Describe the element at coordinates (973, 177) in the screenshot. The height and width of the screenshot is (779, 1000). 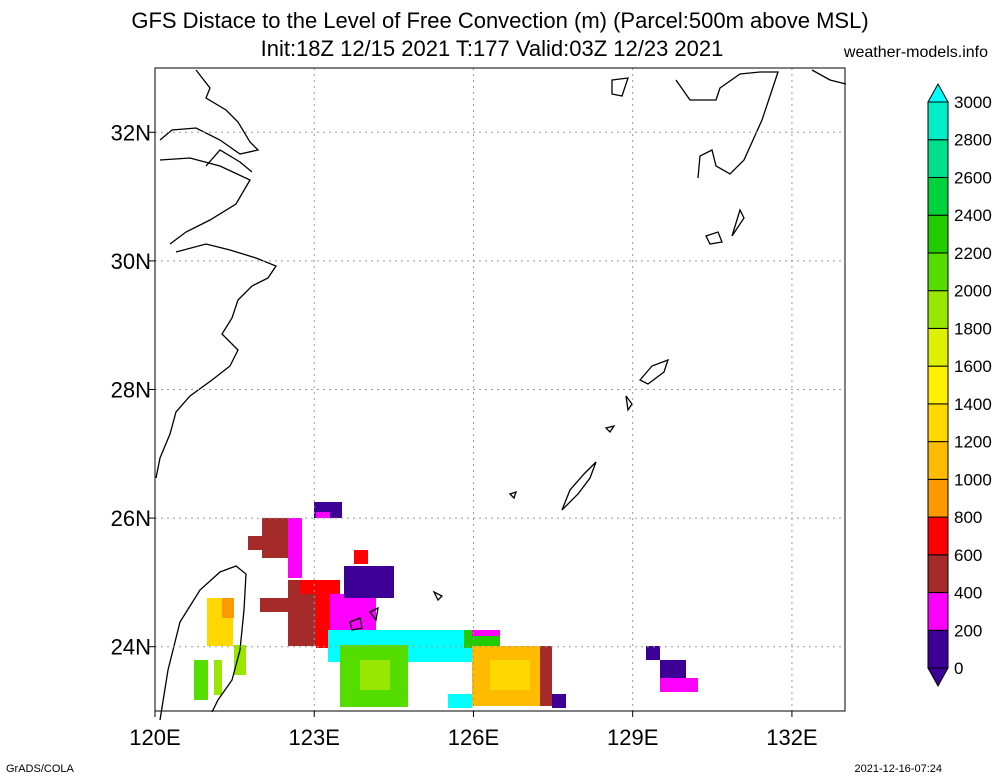
I see `colorbar-label: 2600` at that location.